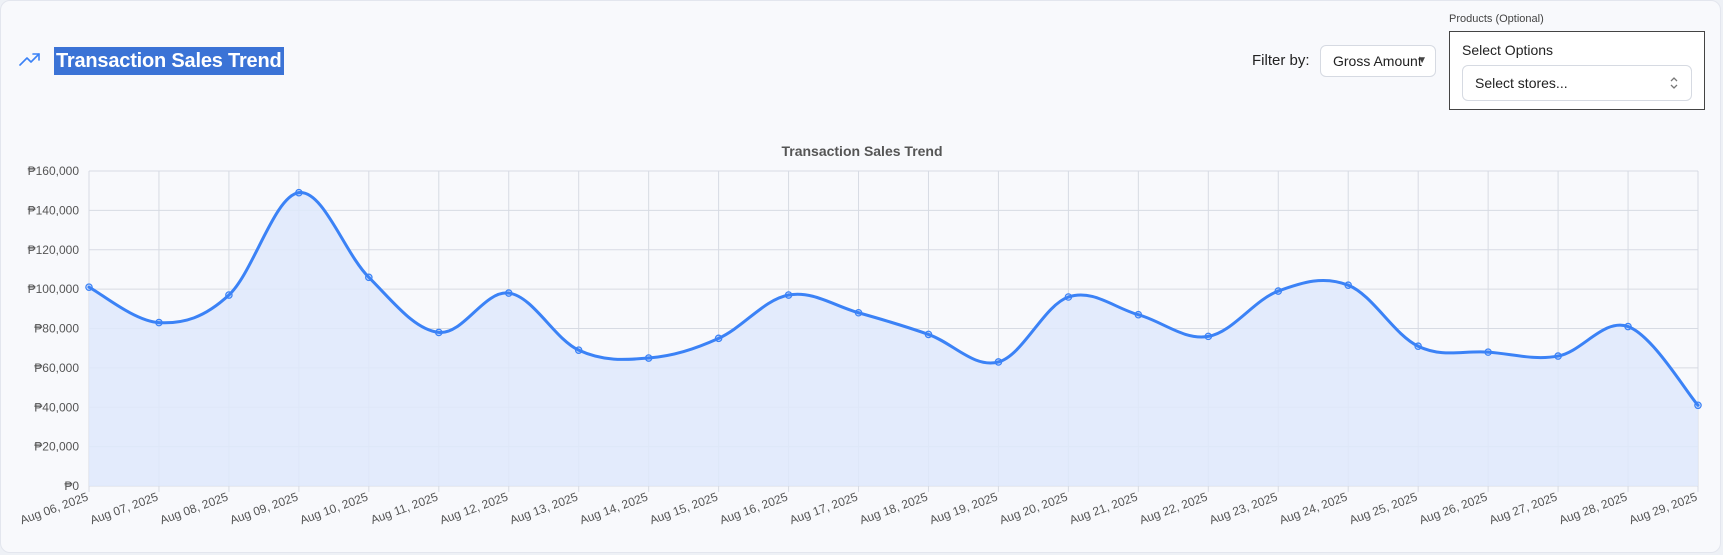  Describe the element at coordinates (56, 329) in the screenshot. I see `y-tick-label: ₱80,000` at that location.